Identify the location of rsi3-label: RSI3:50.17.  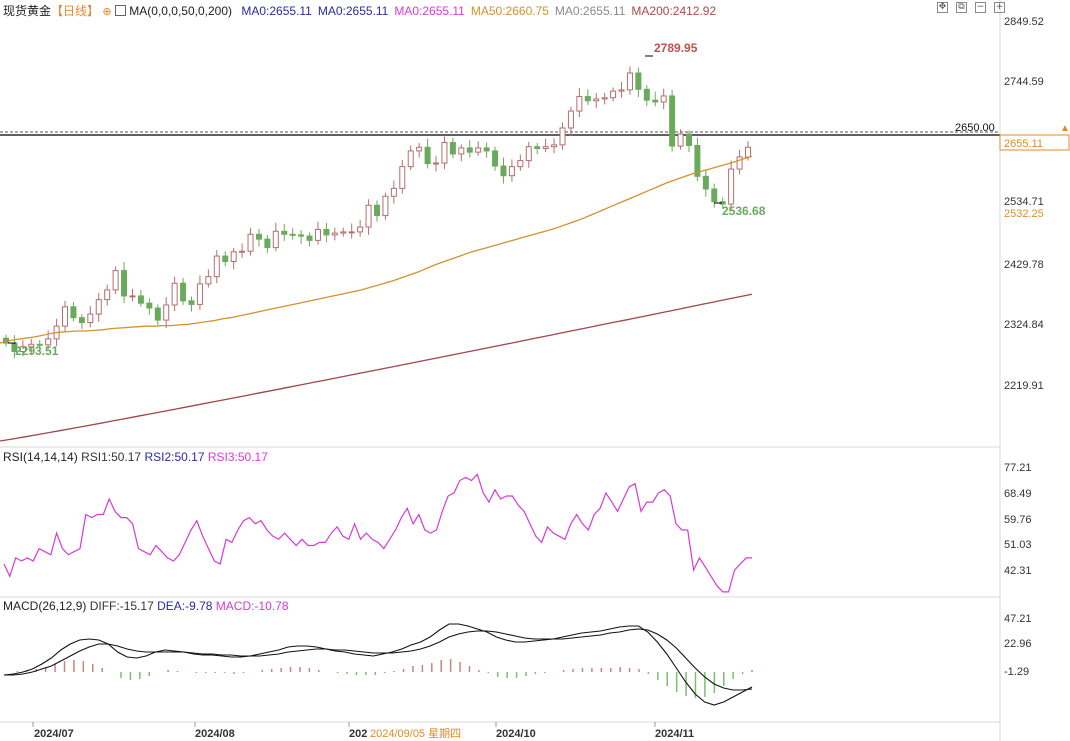
(237, 457).